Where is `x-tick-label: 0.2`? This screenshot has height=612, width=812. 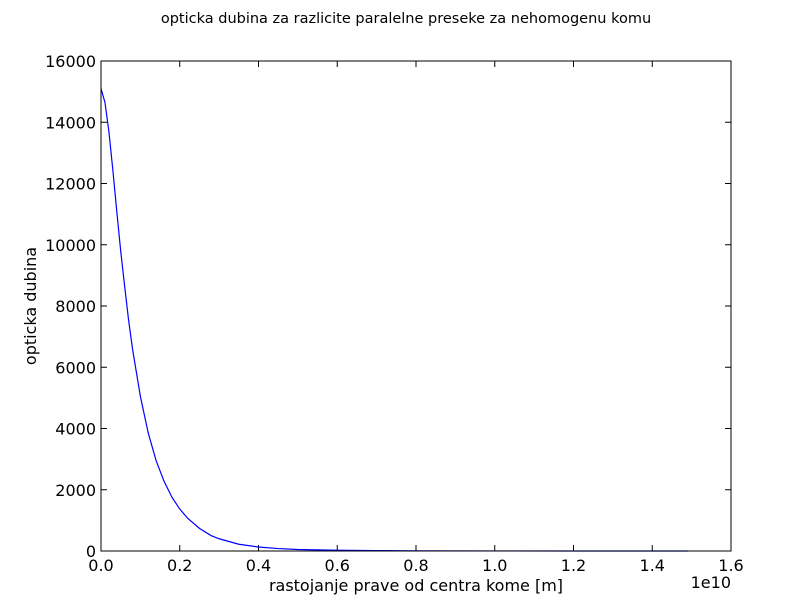
x-tick-label: 0.2 is located at coordinates (179, 565).